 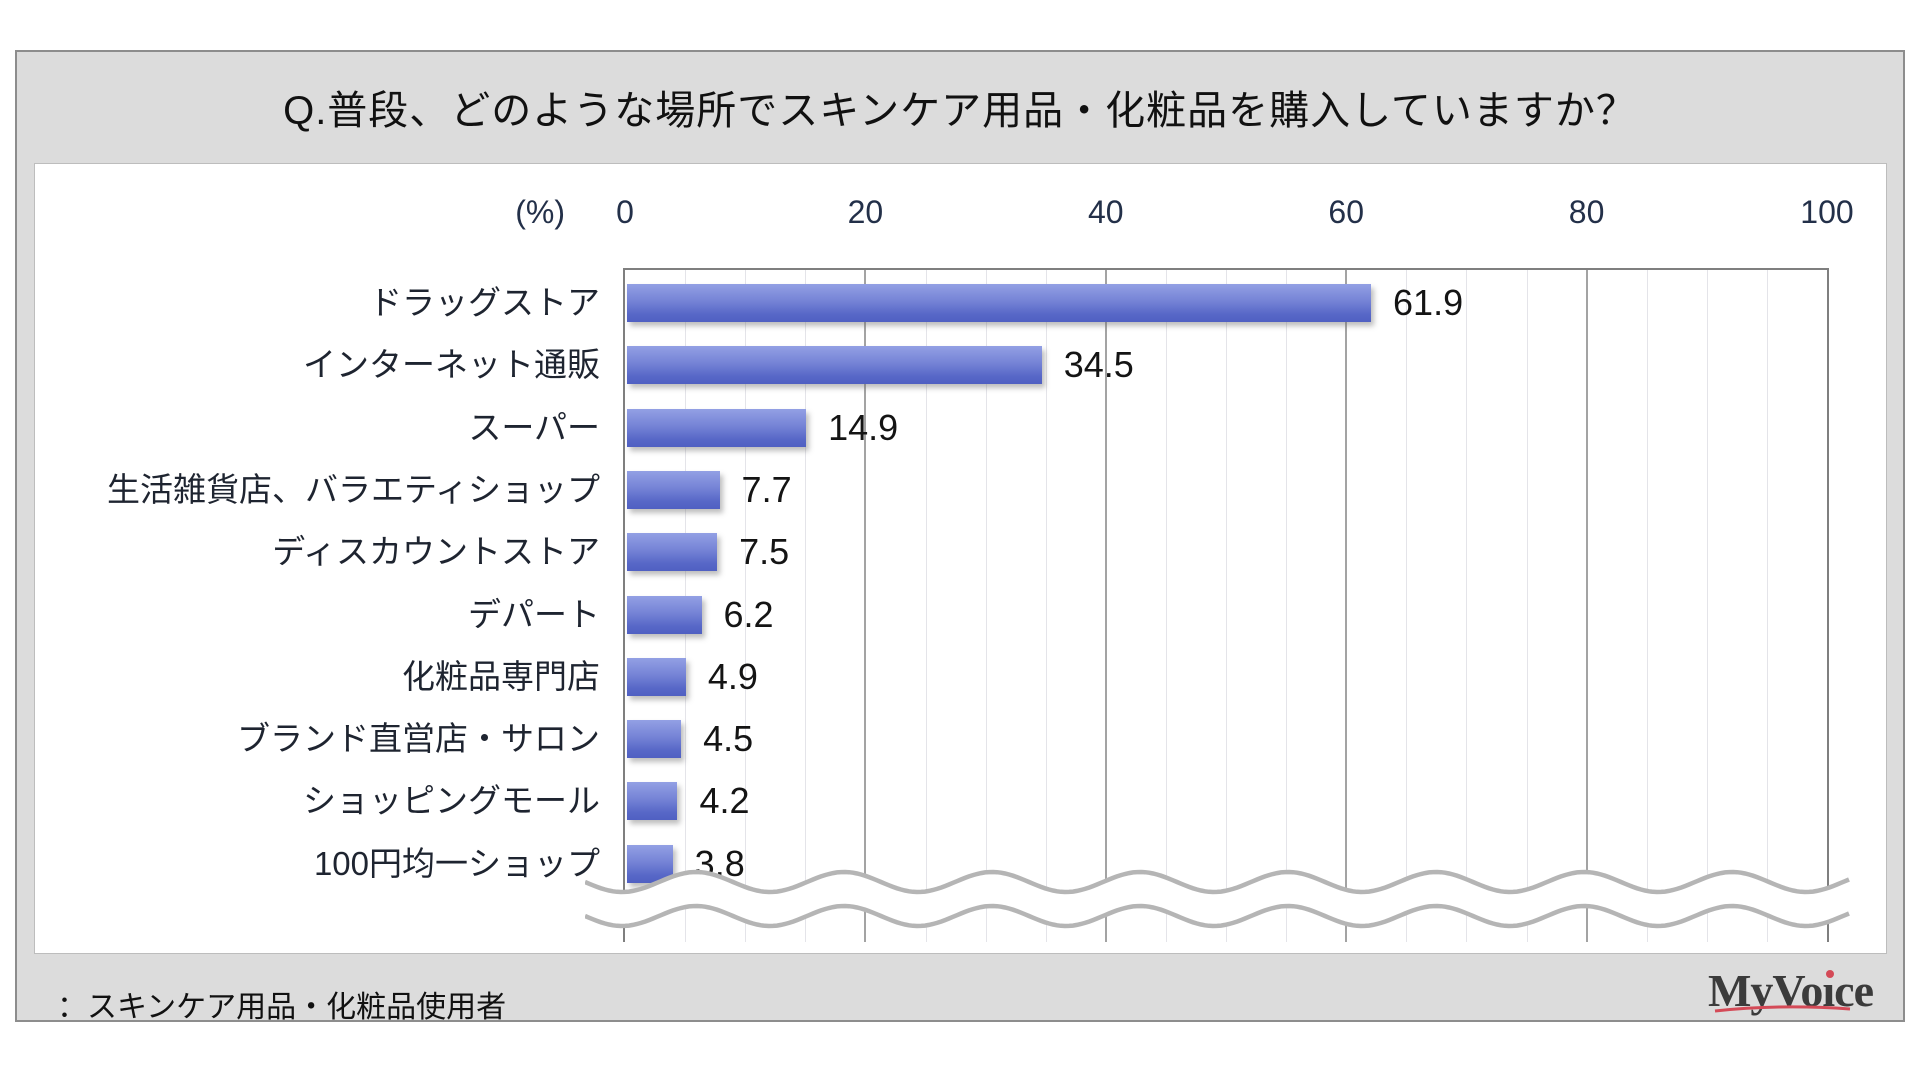 I want to click on category-label: ブランド直営店・サロン, so click(x=418, y=739).